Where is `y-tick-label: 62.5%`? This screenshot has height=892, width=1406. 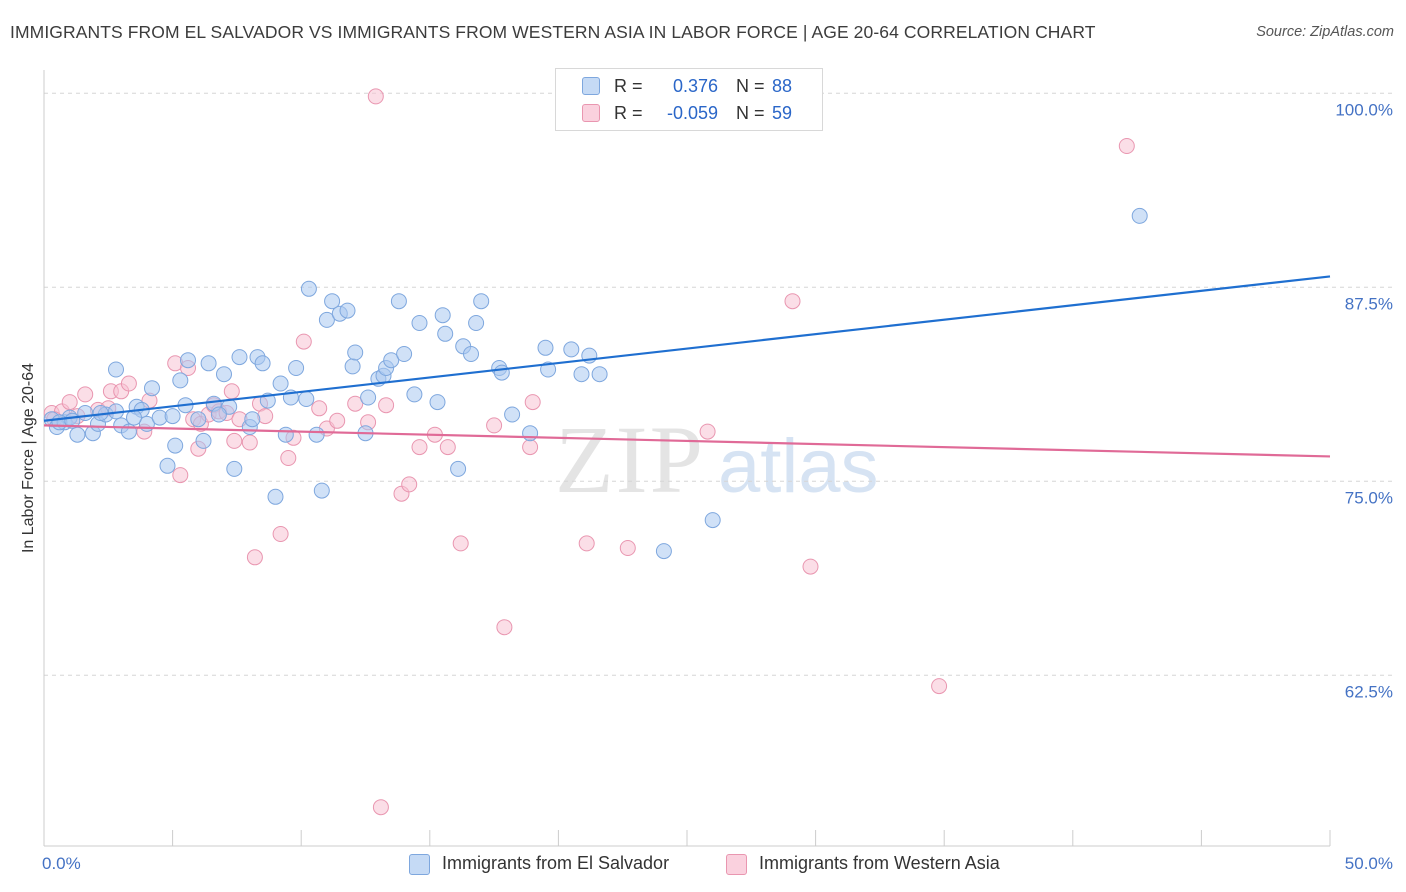 y-tick-label: 62.5% is located at coordinates (1369, 691).